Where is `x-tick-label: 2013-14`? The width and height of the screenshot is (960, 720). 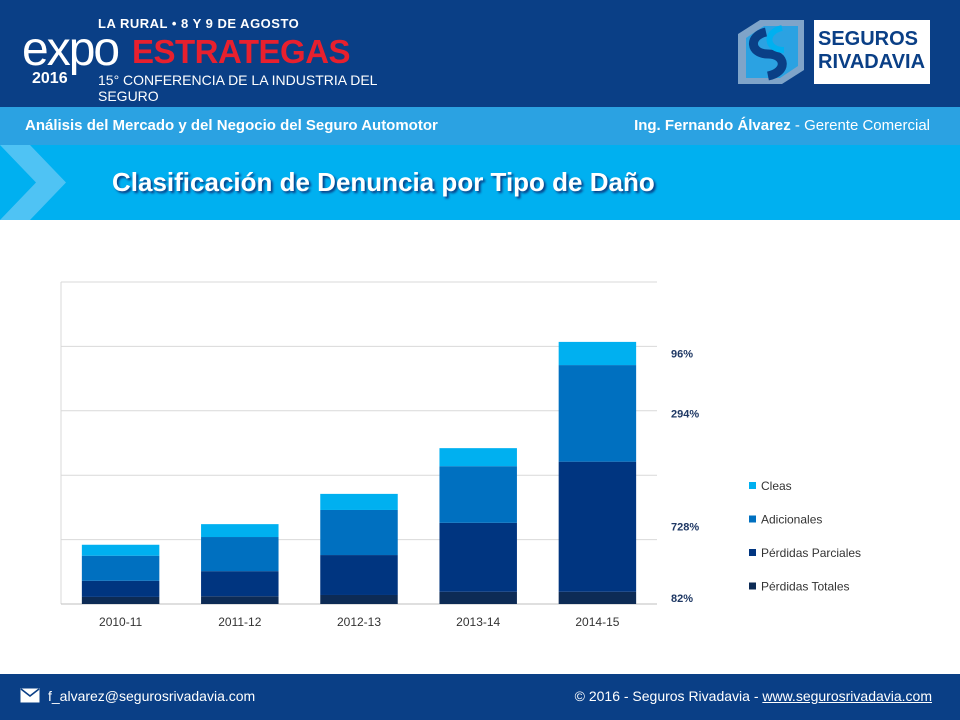
x-tick-label: 2013-14 is located at coordinates (478, 622).